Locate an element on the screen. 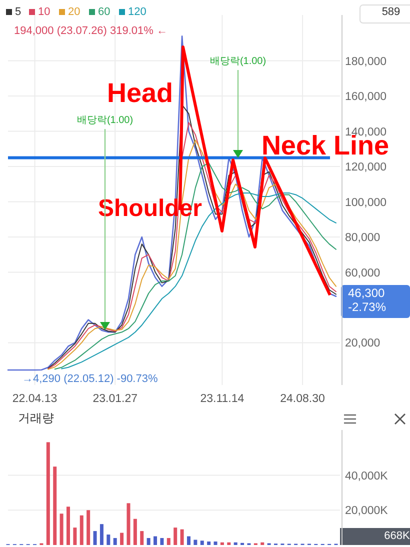  legend-label: 5 is located at coordinates (18, 12).